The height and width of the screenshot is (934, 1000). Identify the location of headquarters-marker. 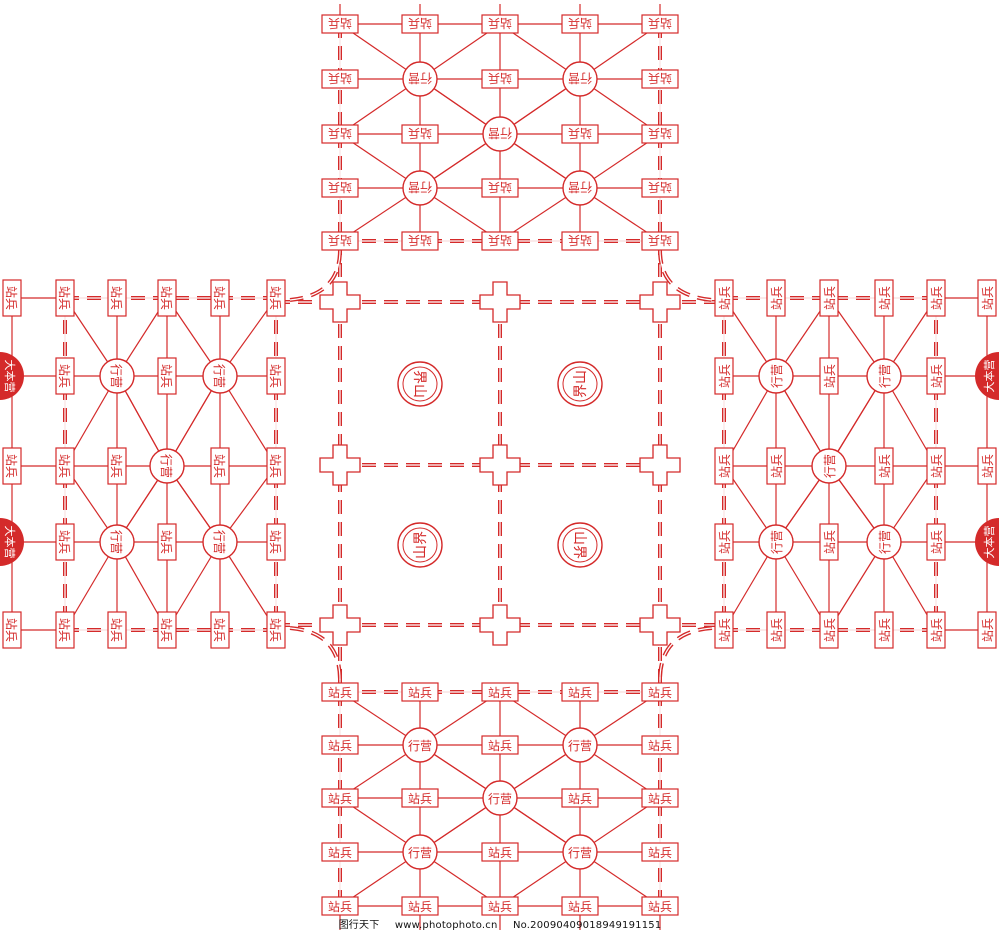
(987, 376).